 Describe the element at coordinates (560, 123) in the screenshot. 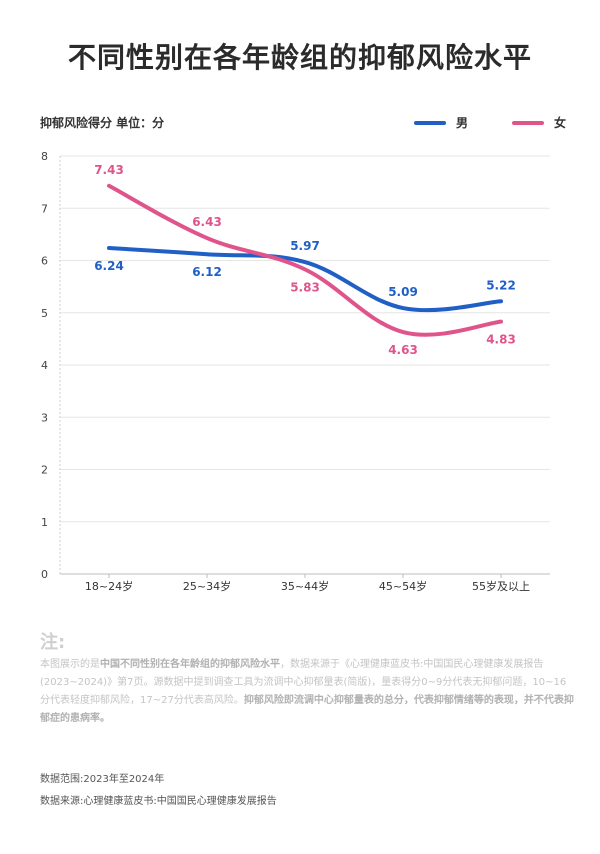

I see `legend-label-female: 女` at that location.